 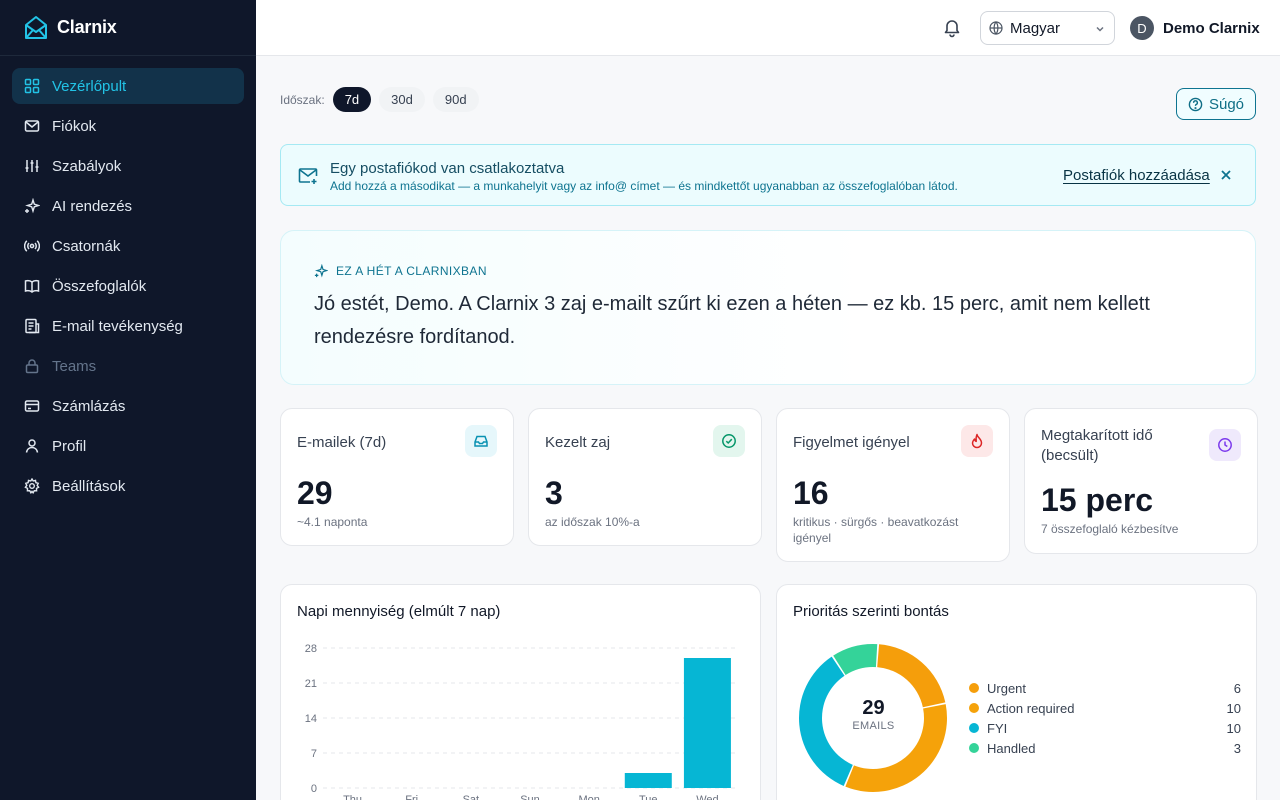 I want to click on y-tick-label: 14, so click(x=311, y=719).